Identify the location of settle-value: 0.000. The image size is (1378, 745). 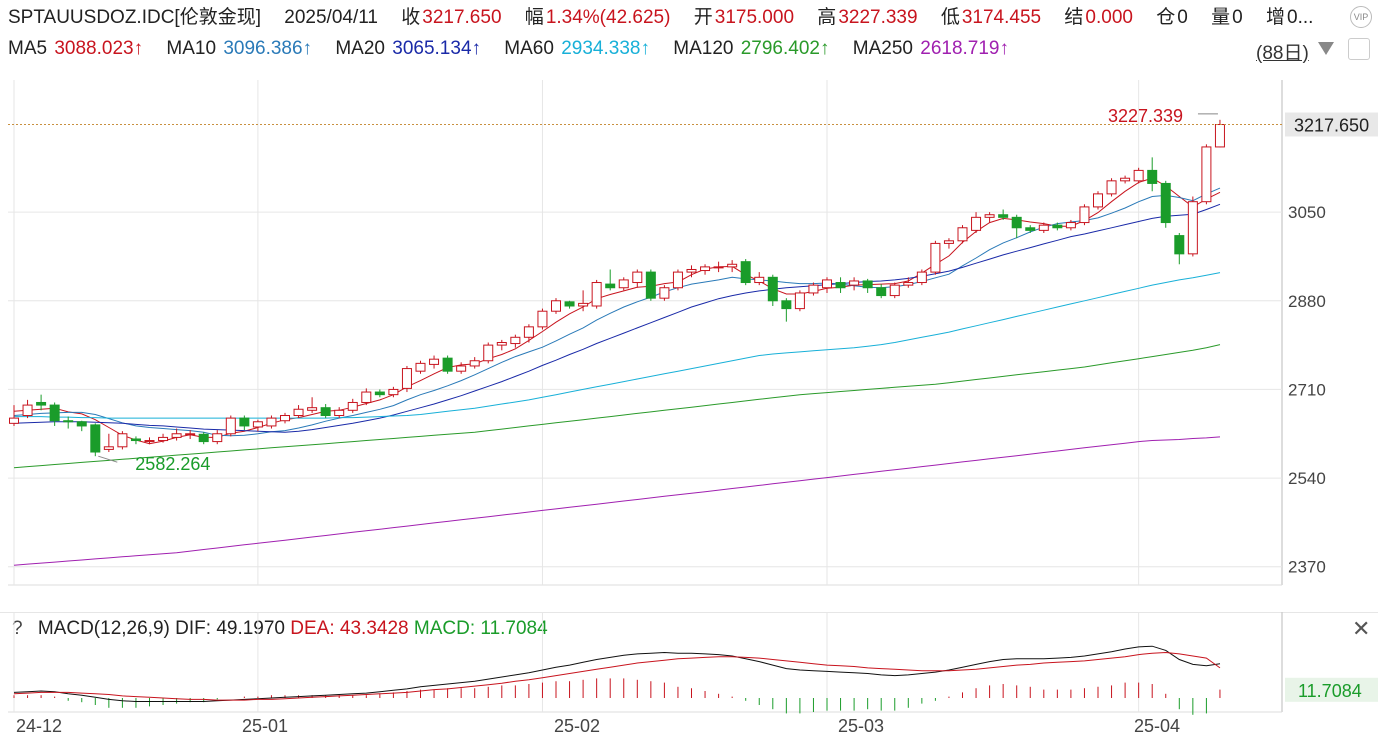
(1109, 17).